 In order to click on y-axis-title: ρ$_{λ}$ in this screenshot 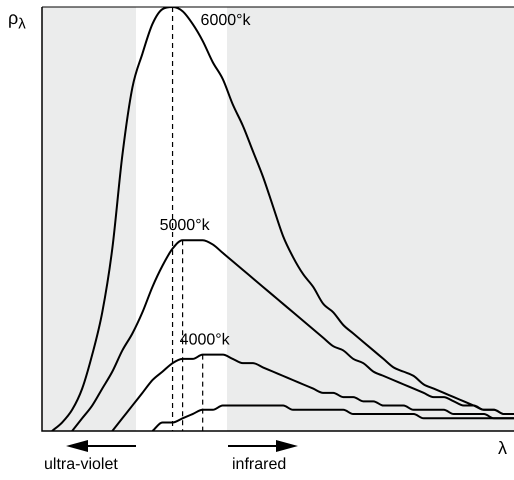, I will do `click(17, 20)`.